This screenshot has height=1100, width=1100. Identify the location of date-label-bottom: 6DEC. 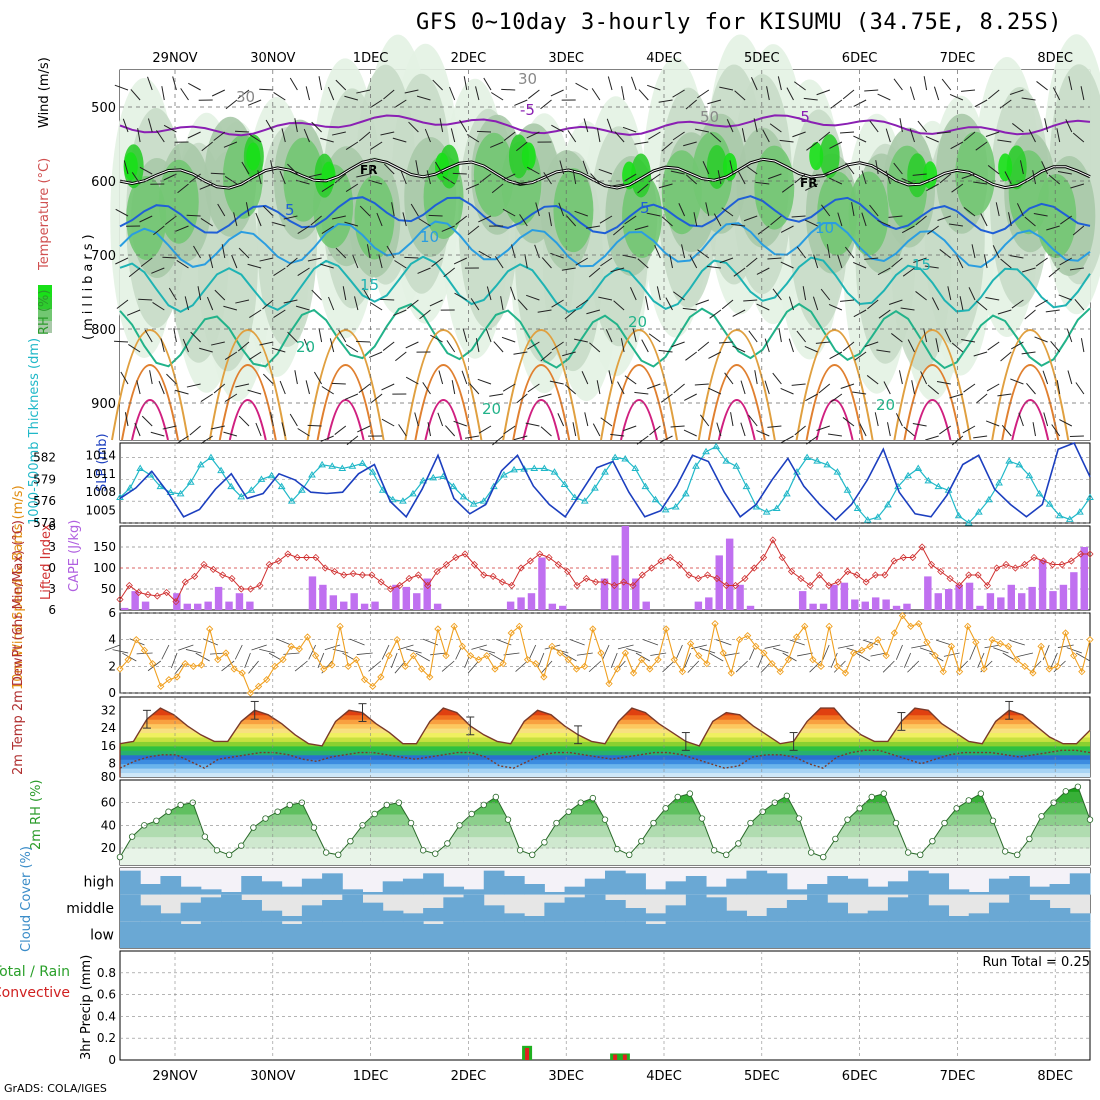
(860, 1076).